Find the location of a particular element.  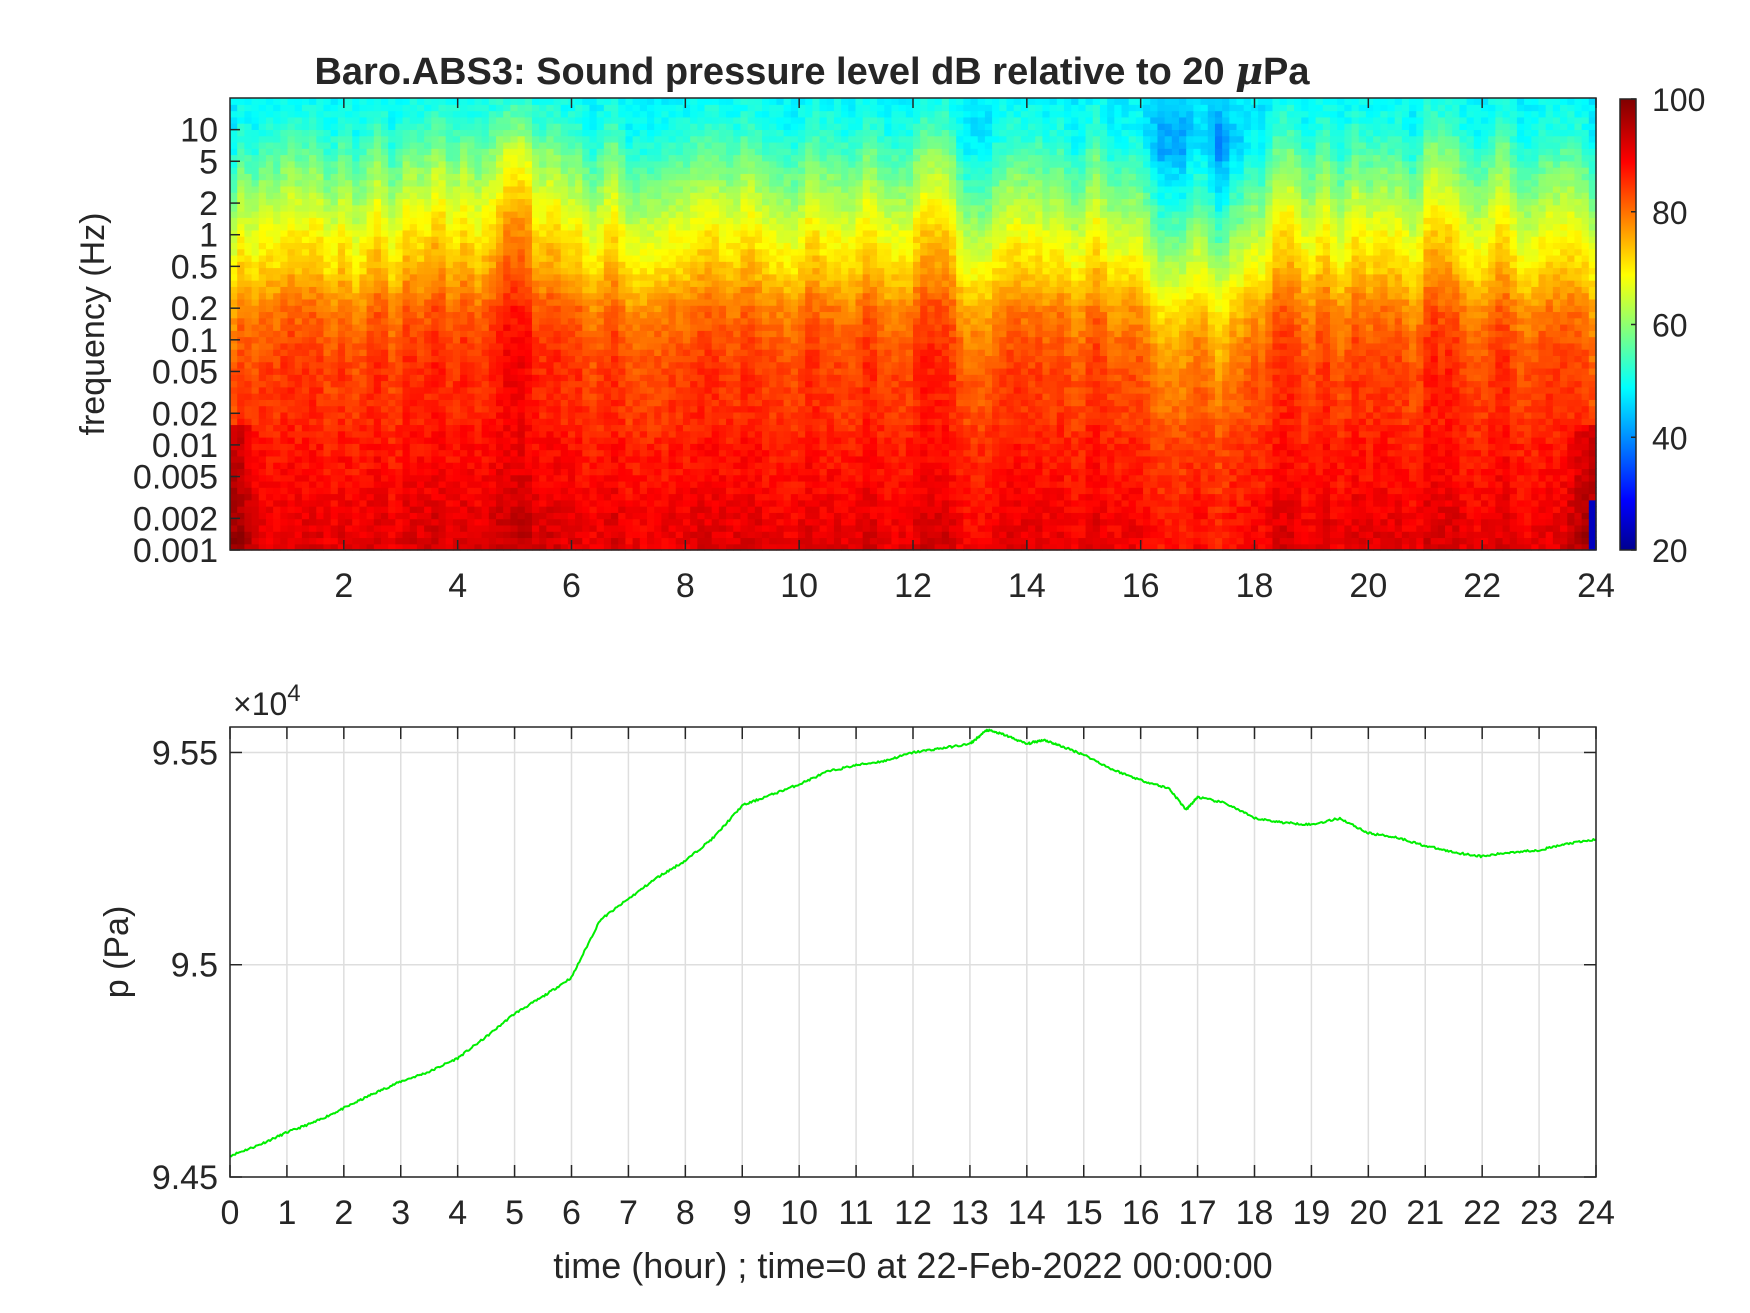

colorbar-tick-label: 100 is located at coordinates (1678, 100).